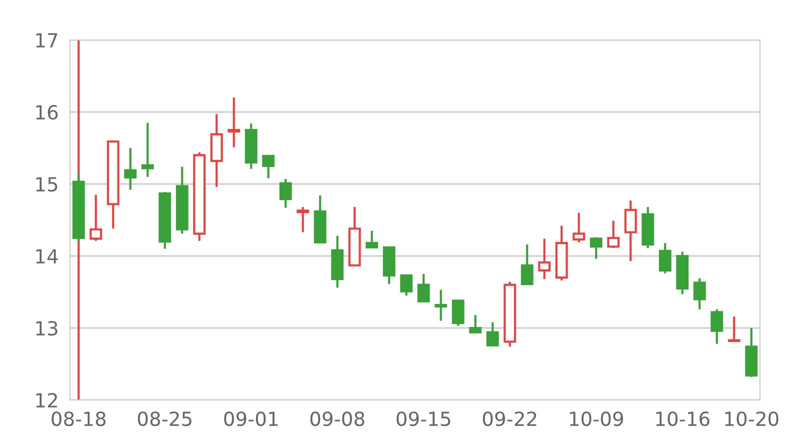 The image size is (800, 440). I want to click on x-tick-label: 08-25, so click(165, 418).